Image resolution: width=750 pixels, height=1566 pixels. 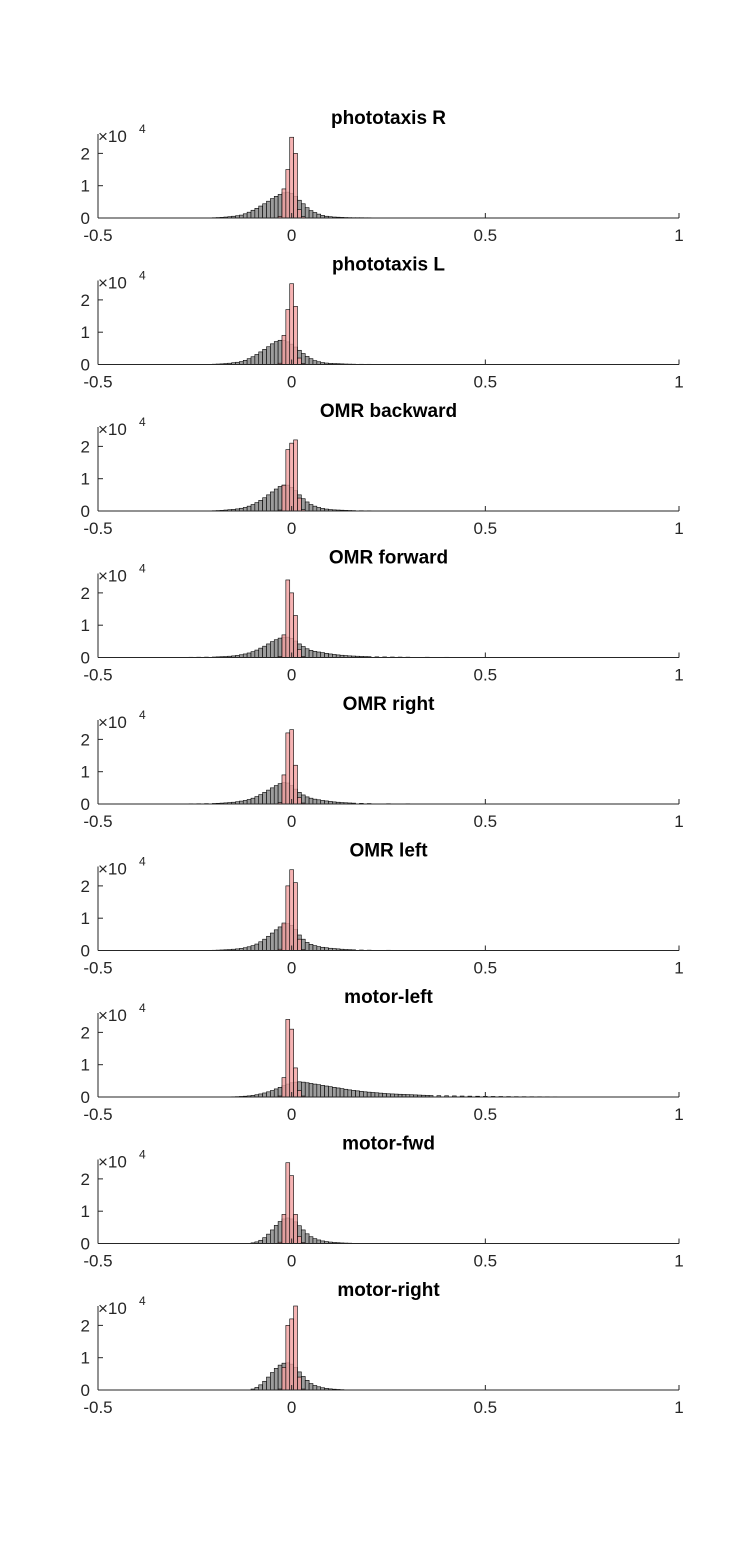 I want to click on panel-title: motor-right, so click(x=388, y=1290).